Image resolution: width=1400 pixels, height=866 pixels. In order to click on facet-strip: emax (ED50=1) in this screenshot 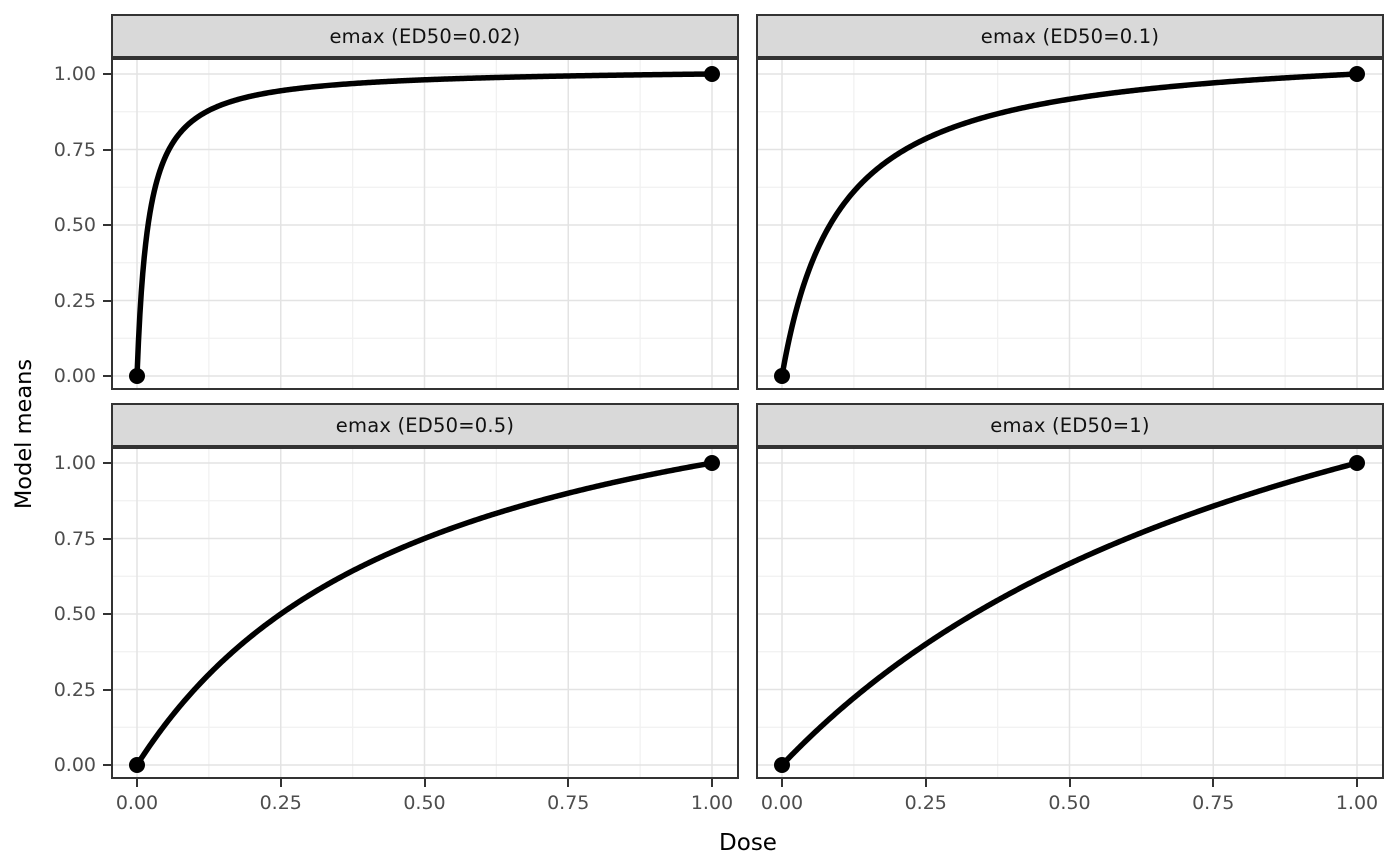, I will do `click(1070, 425)`.